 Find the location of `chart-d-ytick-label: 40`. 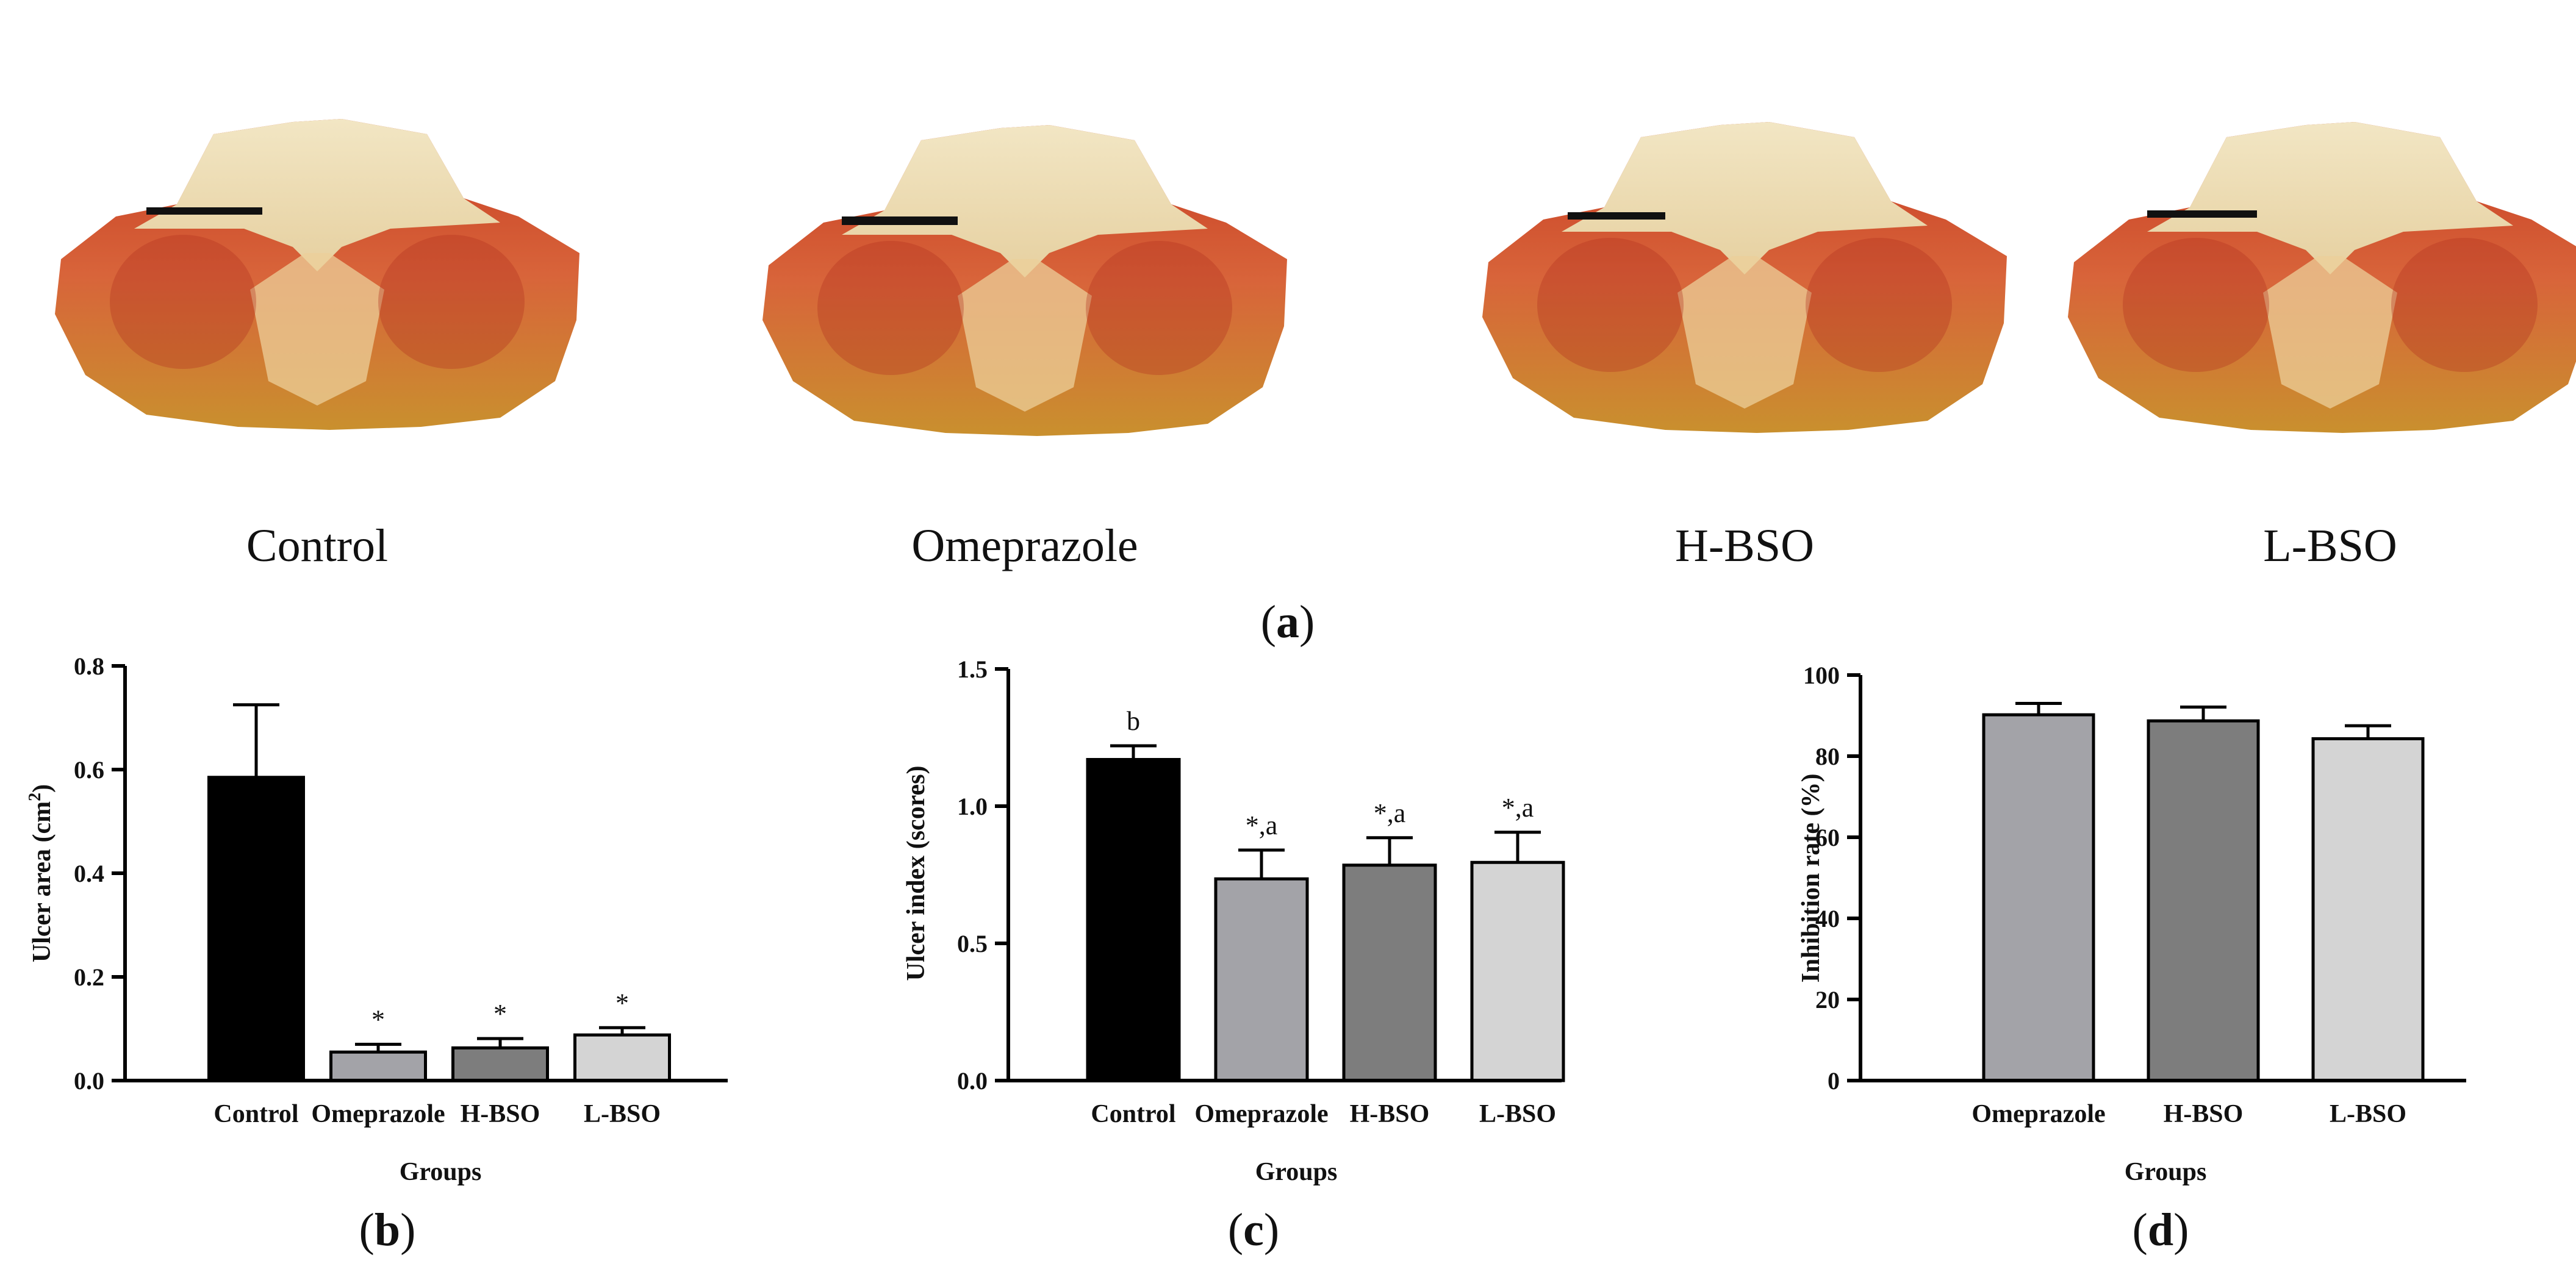

chart-d-ytick-label: 40 is located at coordinates (1828, 918).